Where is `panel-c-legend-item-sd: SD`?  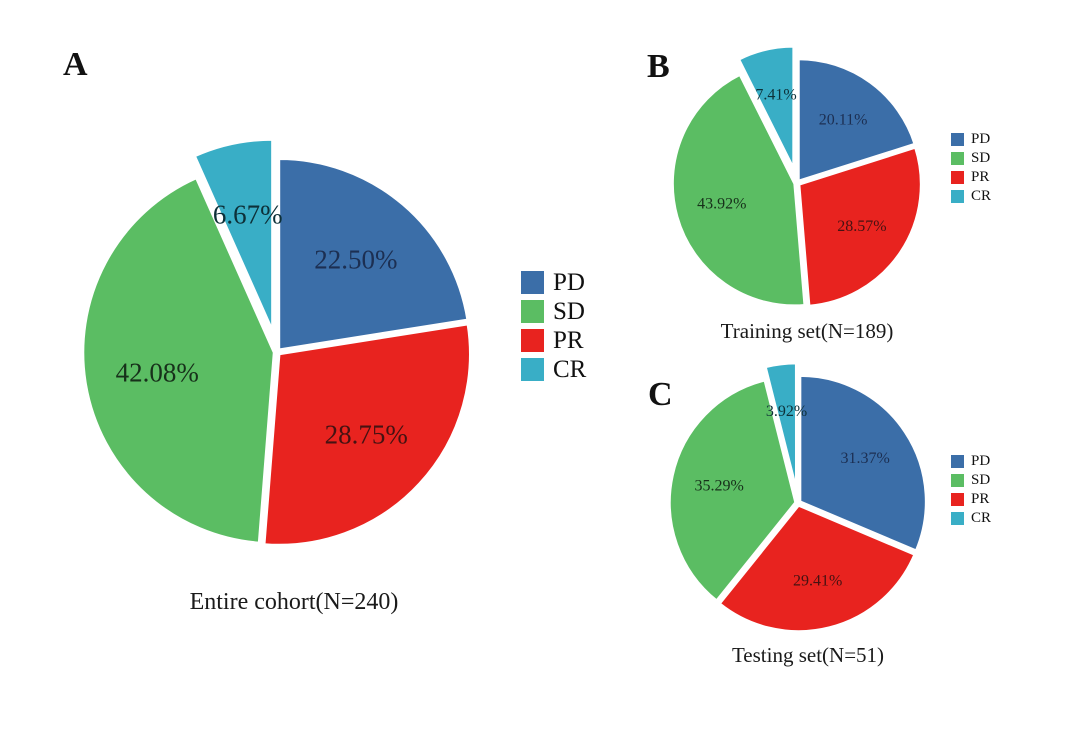
panel-c-legend-item-sd: SD is located at coordinates (971, 480).